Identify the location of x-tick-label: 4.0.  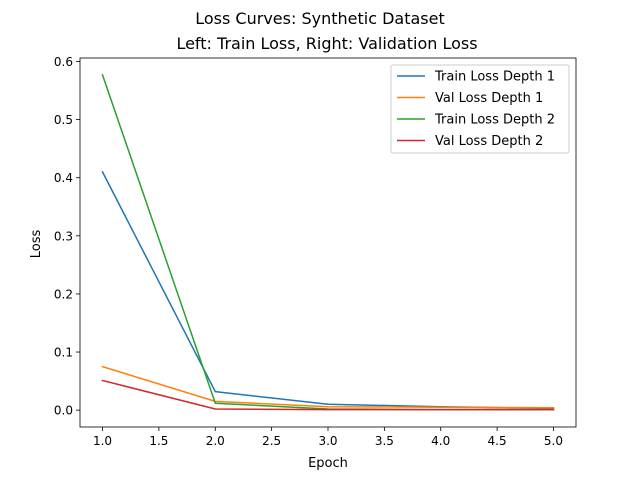
(440, 441).